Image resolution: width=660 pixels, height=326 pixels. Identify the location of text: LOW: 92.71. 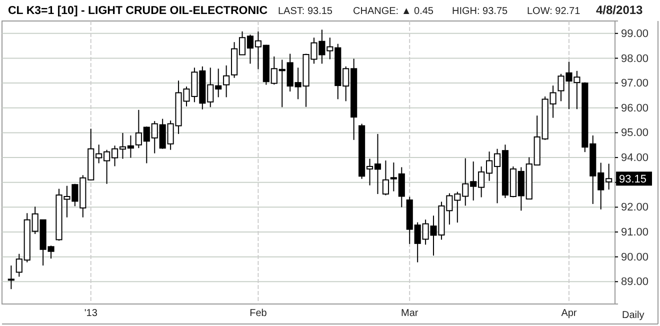
(554, 11).